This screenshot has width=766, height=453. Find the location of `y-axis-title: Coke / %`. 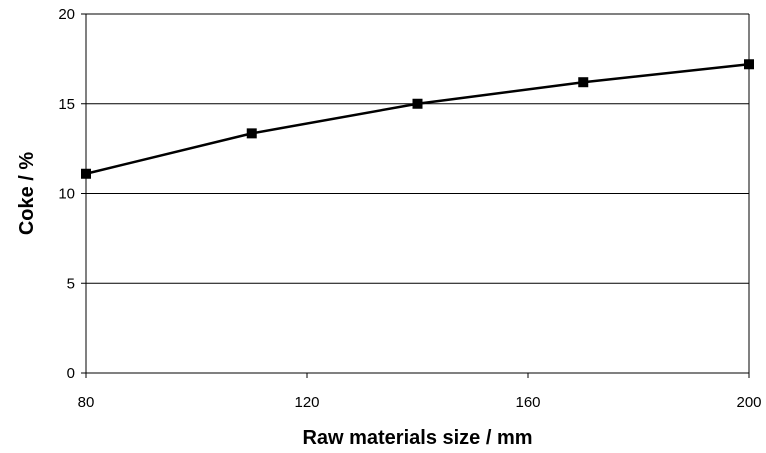

y-axis-title: Coke / % is located at coordinates (27, 194).